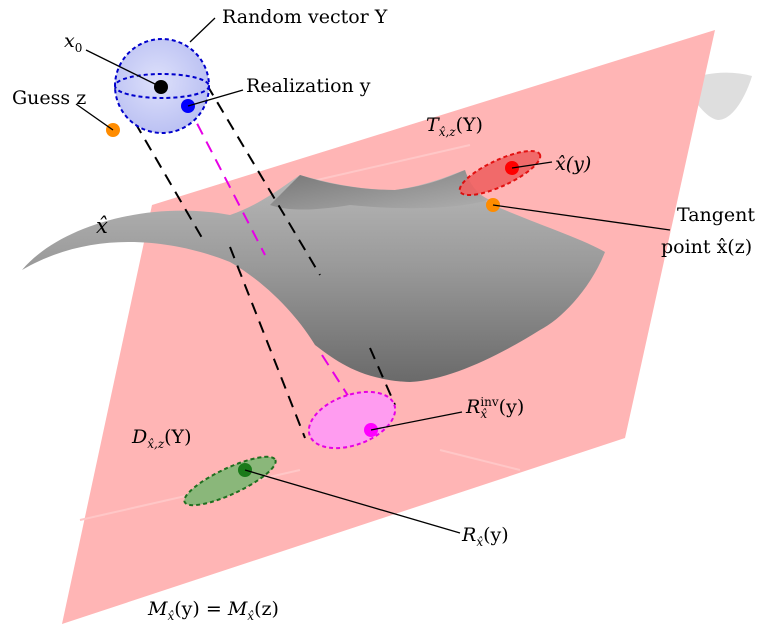 The height and width of the screenshot is (633, 781). What do you see at coordinates (500, 173) in the screenshot?
I see `ellipse-tangent-set` at bounding box center [500, 173].